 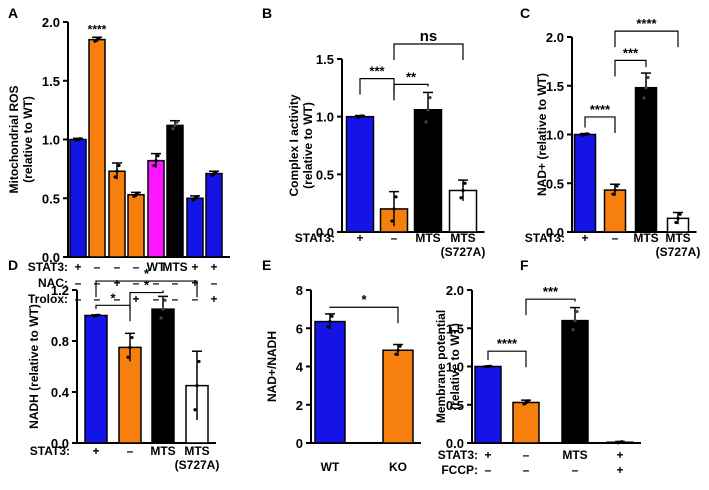 I want to click on y-axis-label: NAD+/NADH, so click(x=272, y=366).